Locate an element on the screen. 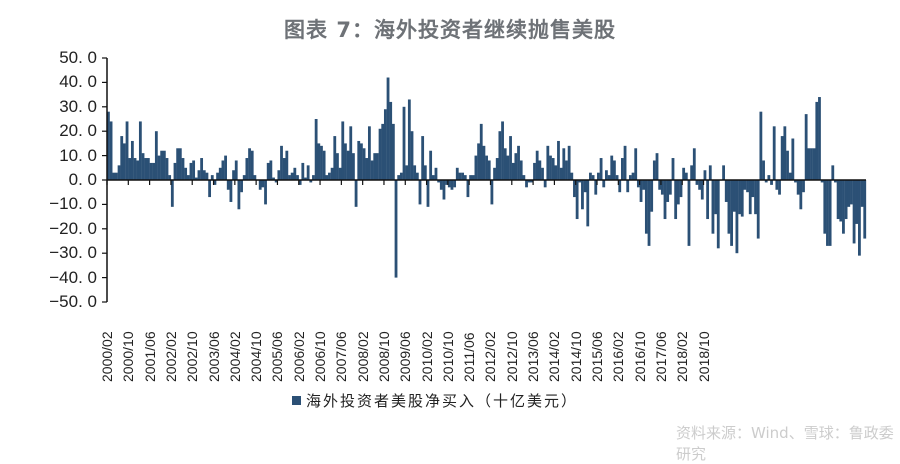 The width and height of the screenshot is (900, 464). y-tick-label: −10. 0 is located at coordinates (73, 204).